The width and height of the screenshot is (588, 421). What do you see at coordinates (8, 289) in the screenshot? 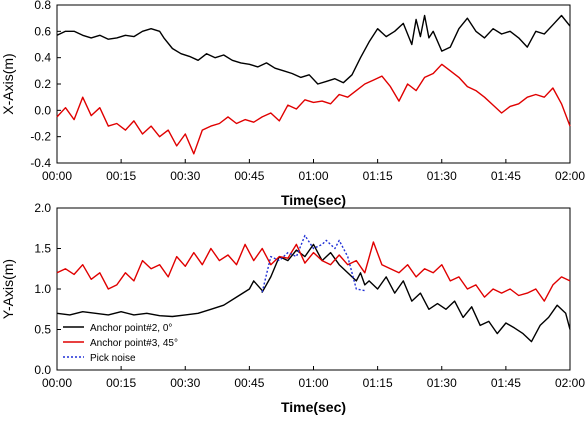
I see `y-axis-label: Y-Axis(m)` at bounding box center [8, 289].